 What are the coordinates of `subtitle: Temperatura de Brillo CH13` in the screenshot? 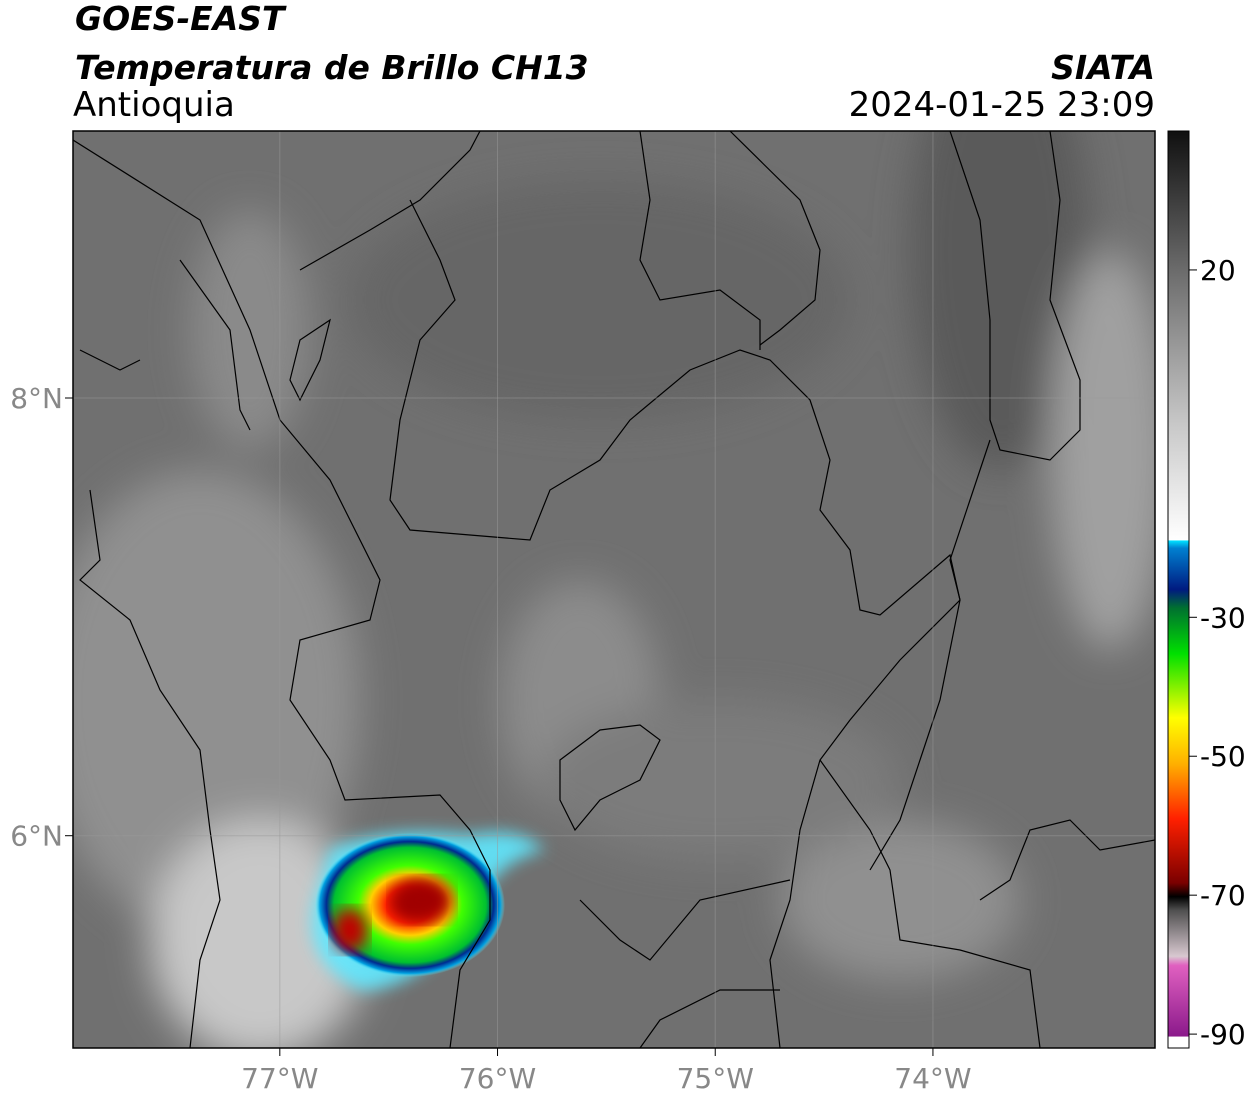 It's located at (332, 67).